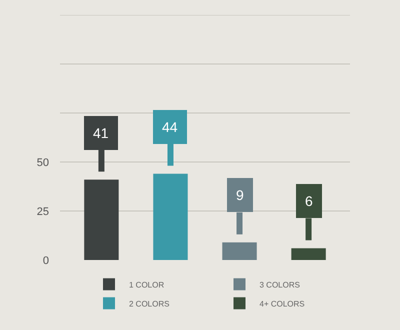 This screenshot has width=400, height=330. I want to click on y-tick-label: 0, so click(45, 260).